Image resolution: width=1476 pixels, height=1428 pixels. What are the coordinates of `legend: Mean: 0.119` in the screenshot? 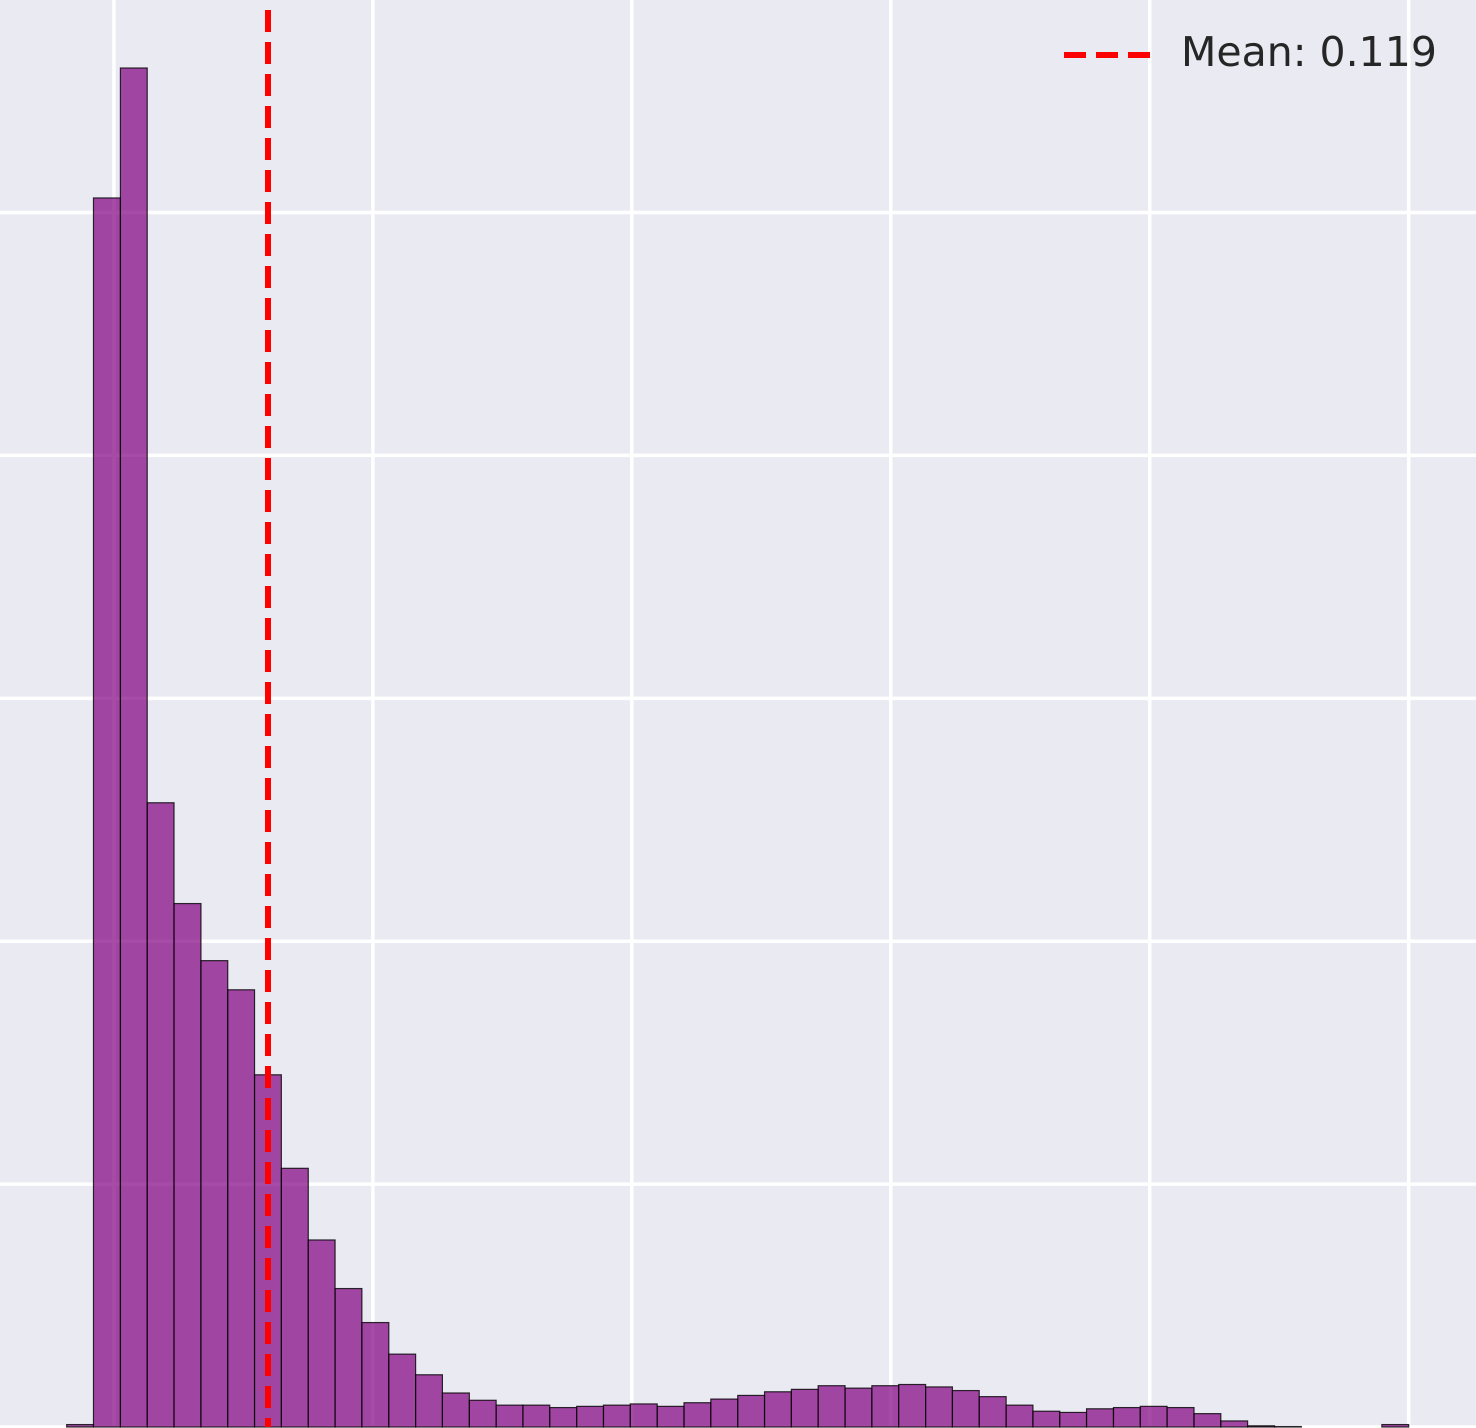 It's located at (1250, 52).